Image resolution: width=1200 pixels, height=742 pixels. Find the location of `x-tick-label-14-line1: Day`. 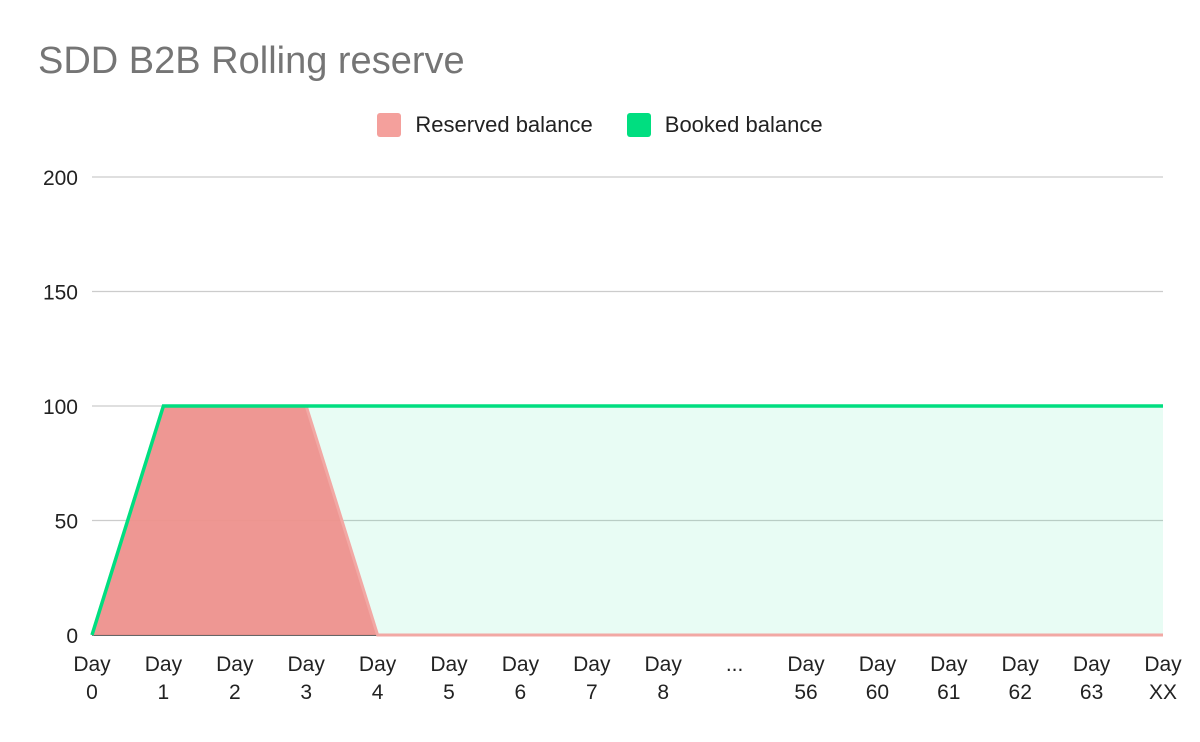

x-tick-label-14-line1: Day is located at coordinates (1092, 664).